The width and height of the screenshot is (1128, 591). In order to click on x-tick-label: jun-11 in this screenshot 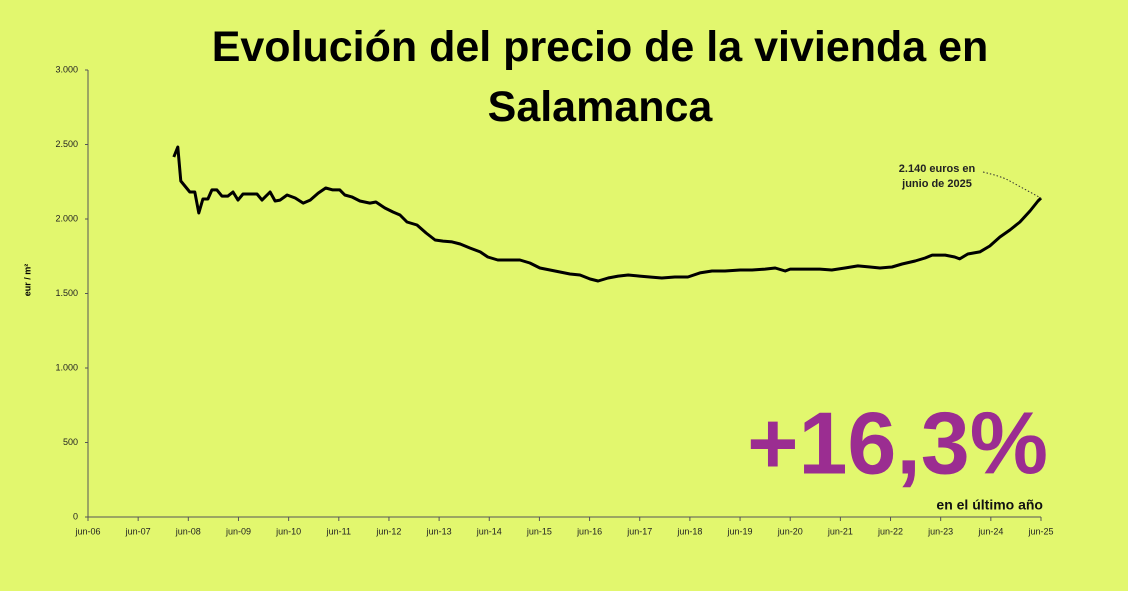, I will do `click(338, 531)`.